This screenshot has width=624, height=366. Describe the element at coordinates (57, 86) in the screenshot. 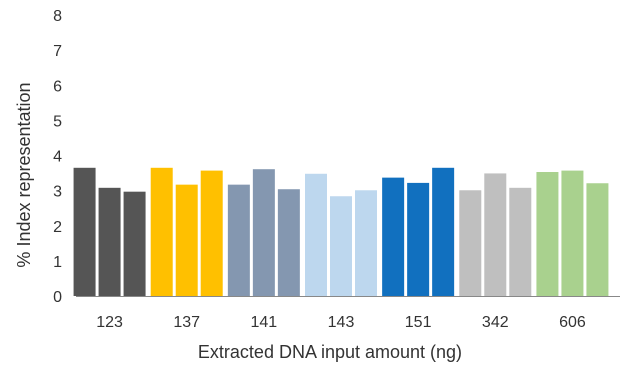

I see `y-tick-label: 6` at that location.